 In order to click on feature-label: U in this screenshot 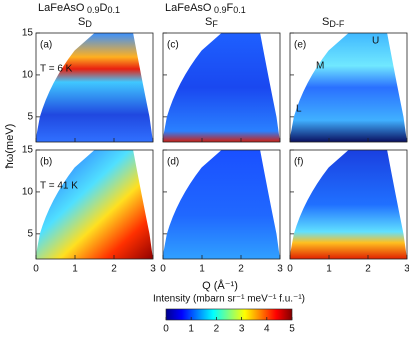, I will do `click(375, 41)`.